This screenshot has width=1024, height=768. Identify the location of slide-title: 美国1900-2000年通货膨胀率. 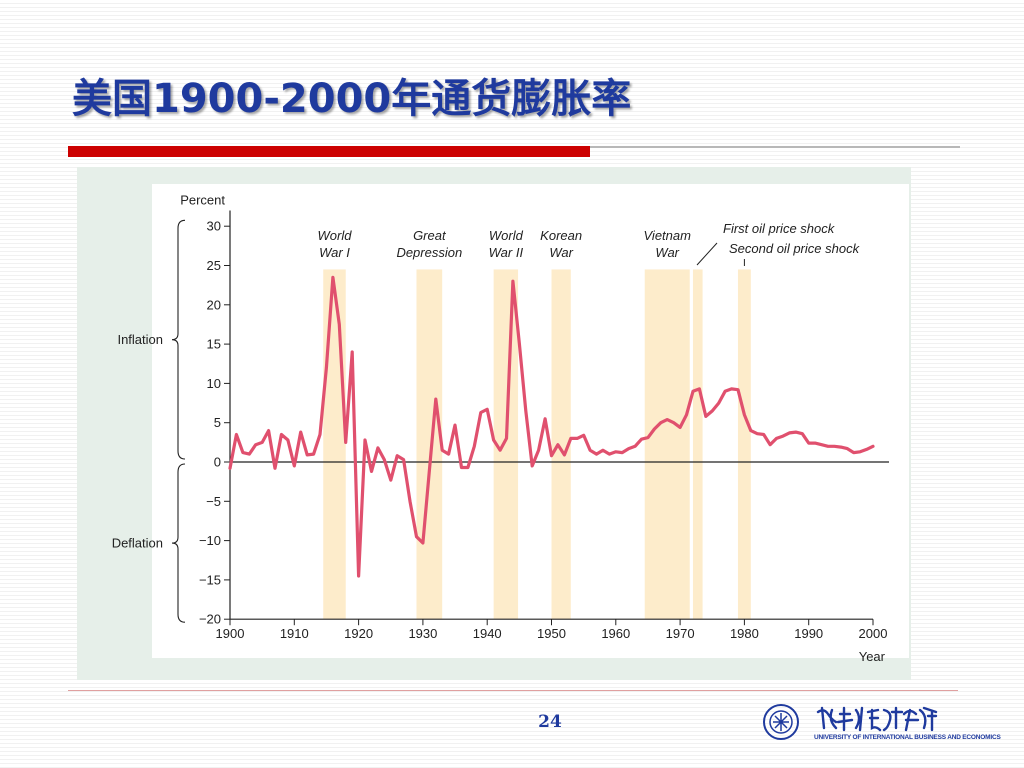
(352, 99).